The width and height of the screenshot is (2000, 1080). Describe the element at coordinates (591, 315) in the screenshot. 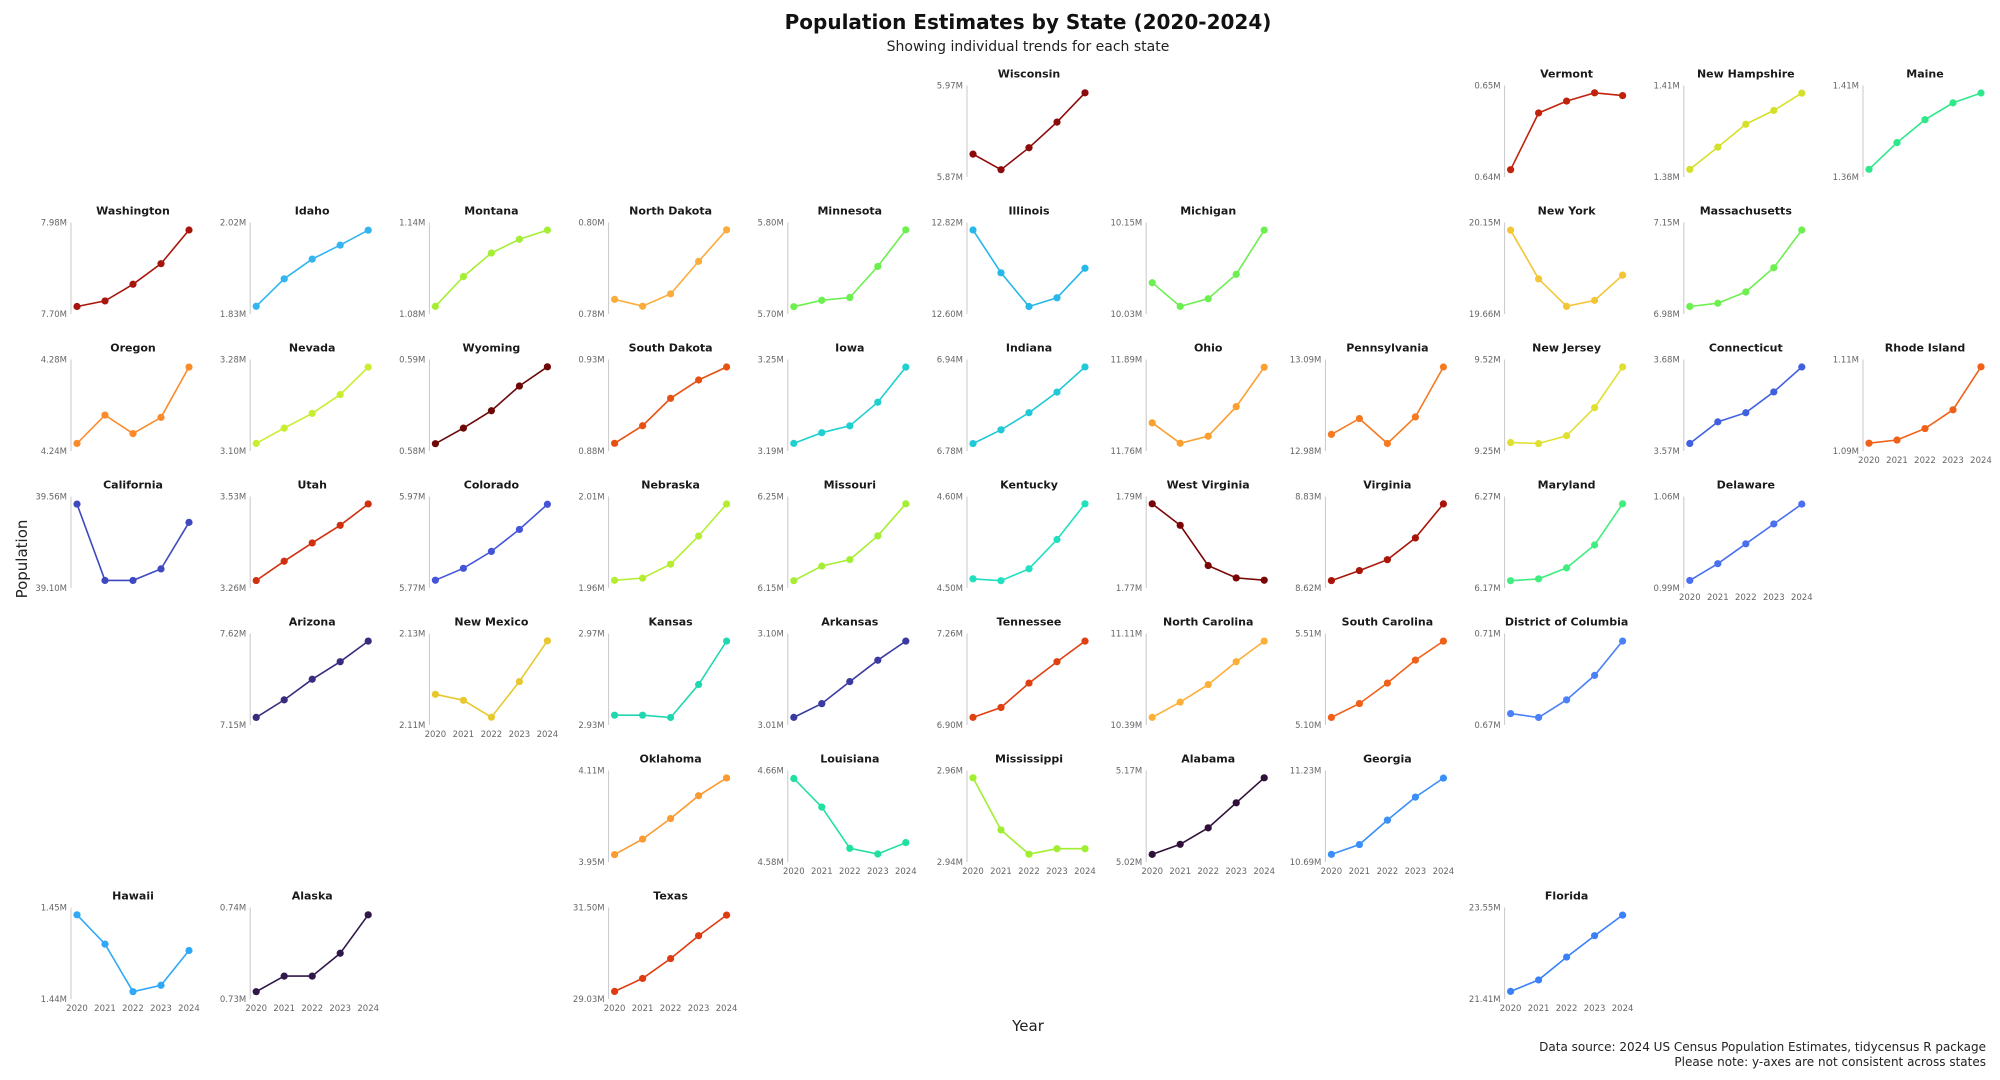

I see `y-tick-min: 0.78M` at that location.